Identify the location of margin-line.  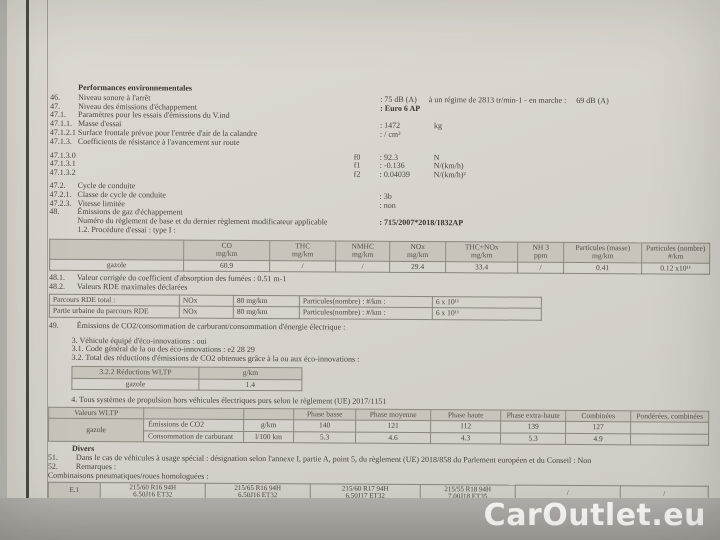
(47, 250).